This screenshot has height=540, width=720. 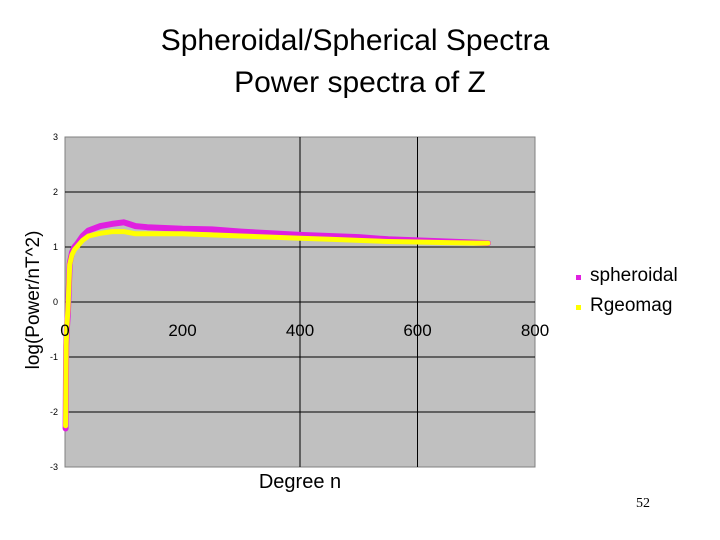 What do you see at coordinates (578, 277) in the screenshot?
I see `legend-swatch-spheroidal` at bounding box center [578, 277].